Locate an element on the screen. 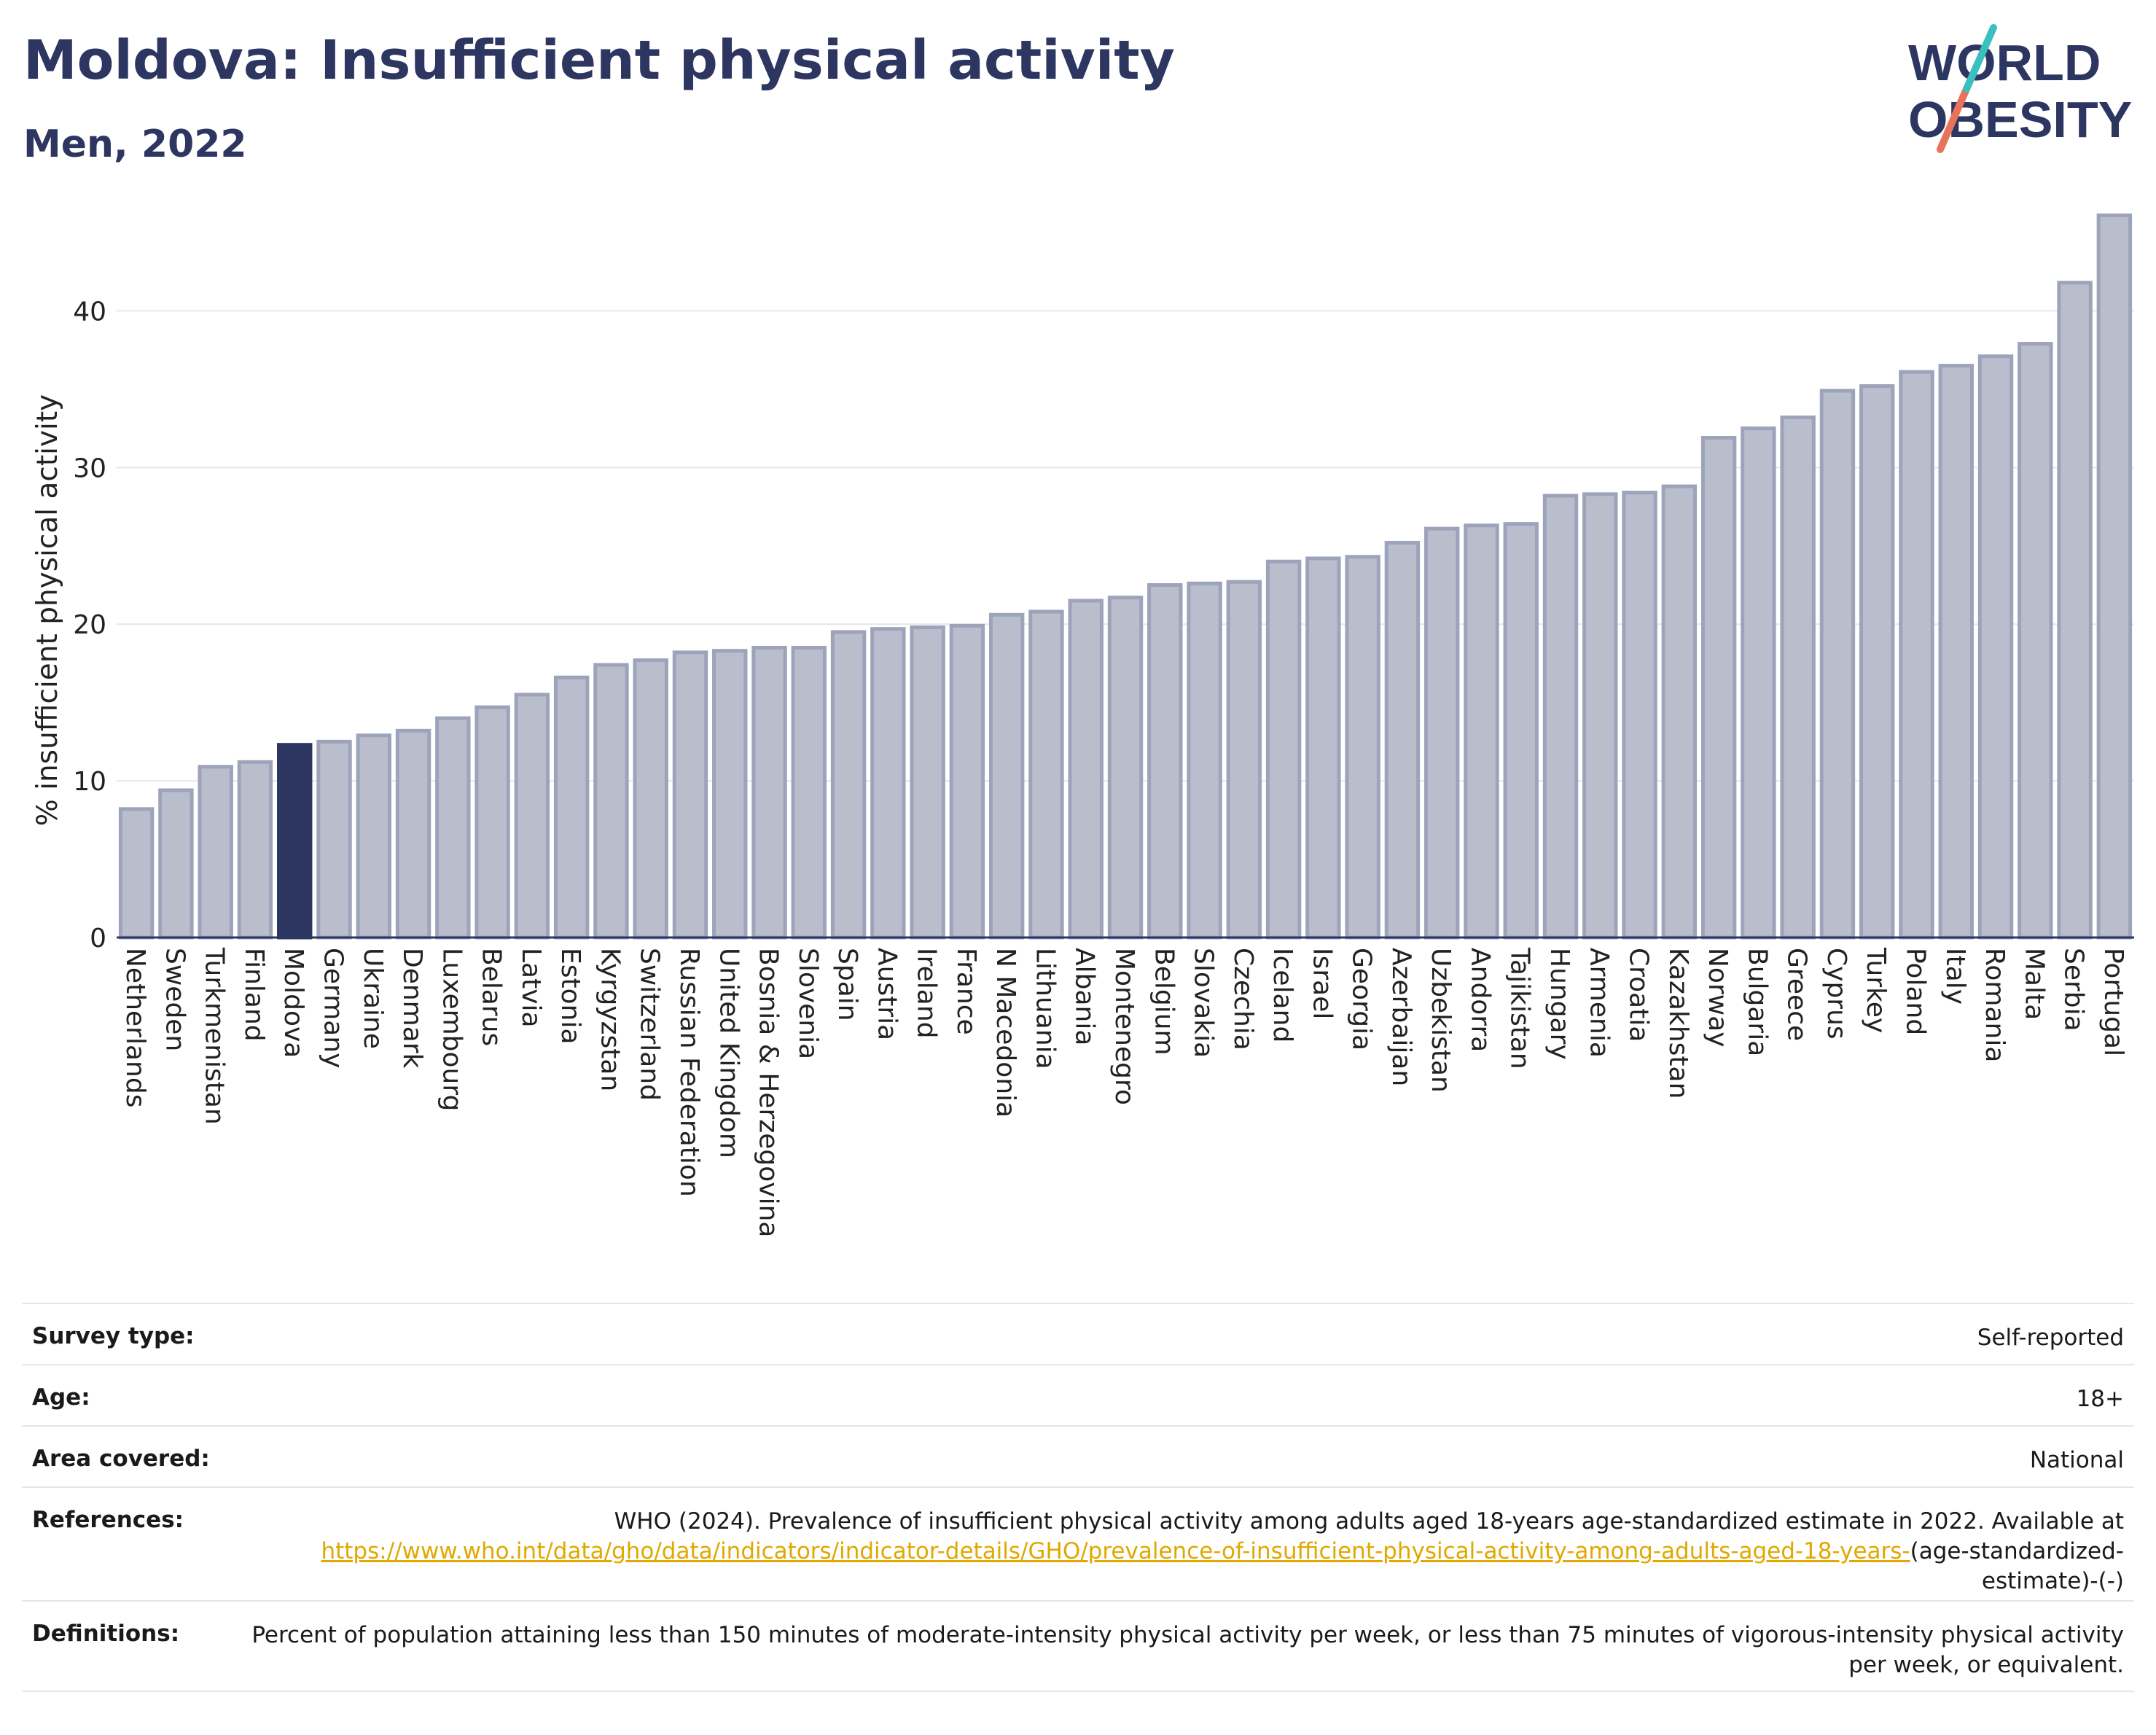  bar-turkmenistan is located at coordinates (216, 853).